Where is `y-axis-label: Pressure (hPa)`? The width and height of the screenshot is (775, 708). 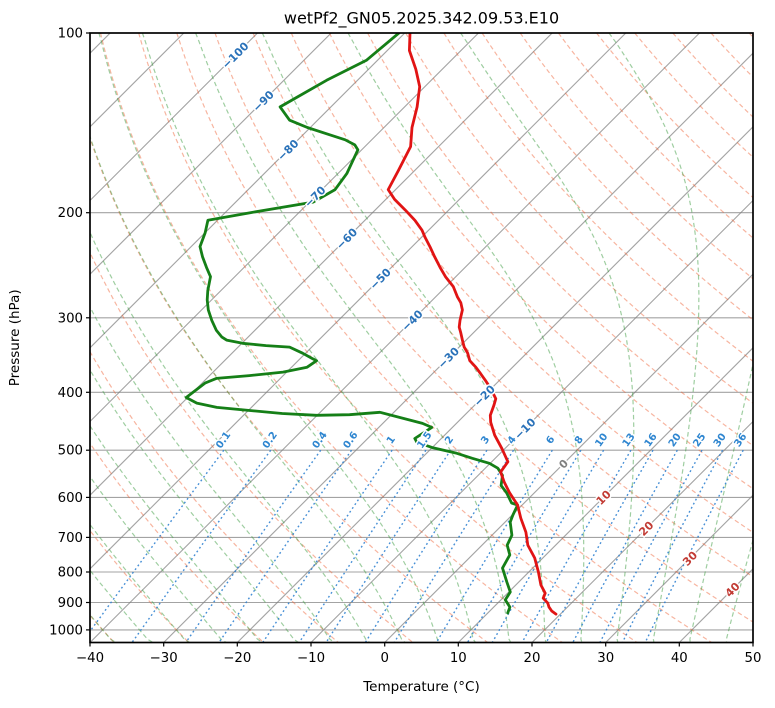
y-axis-label: Pressure (hPa) is located at coordinates (15, 337).